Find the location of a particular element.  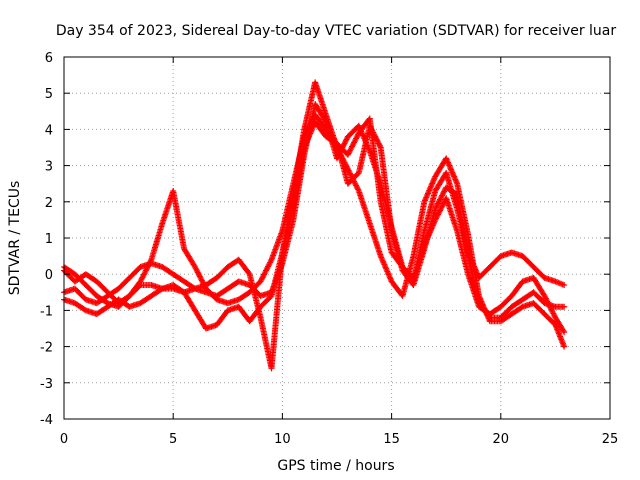

y-tick-label: 3 is located at coordinates (49, 167).